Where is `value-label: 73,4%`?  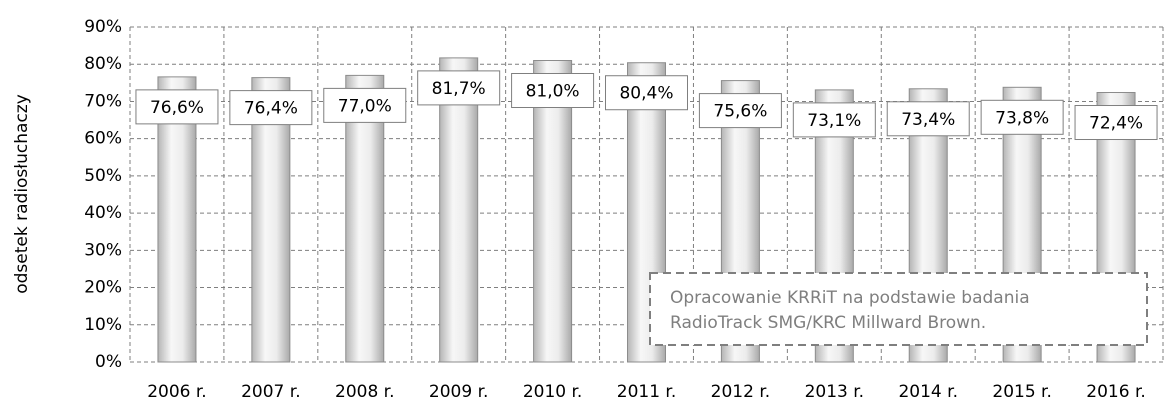
value-label: 73,4% is located at coordinates (928, 120).